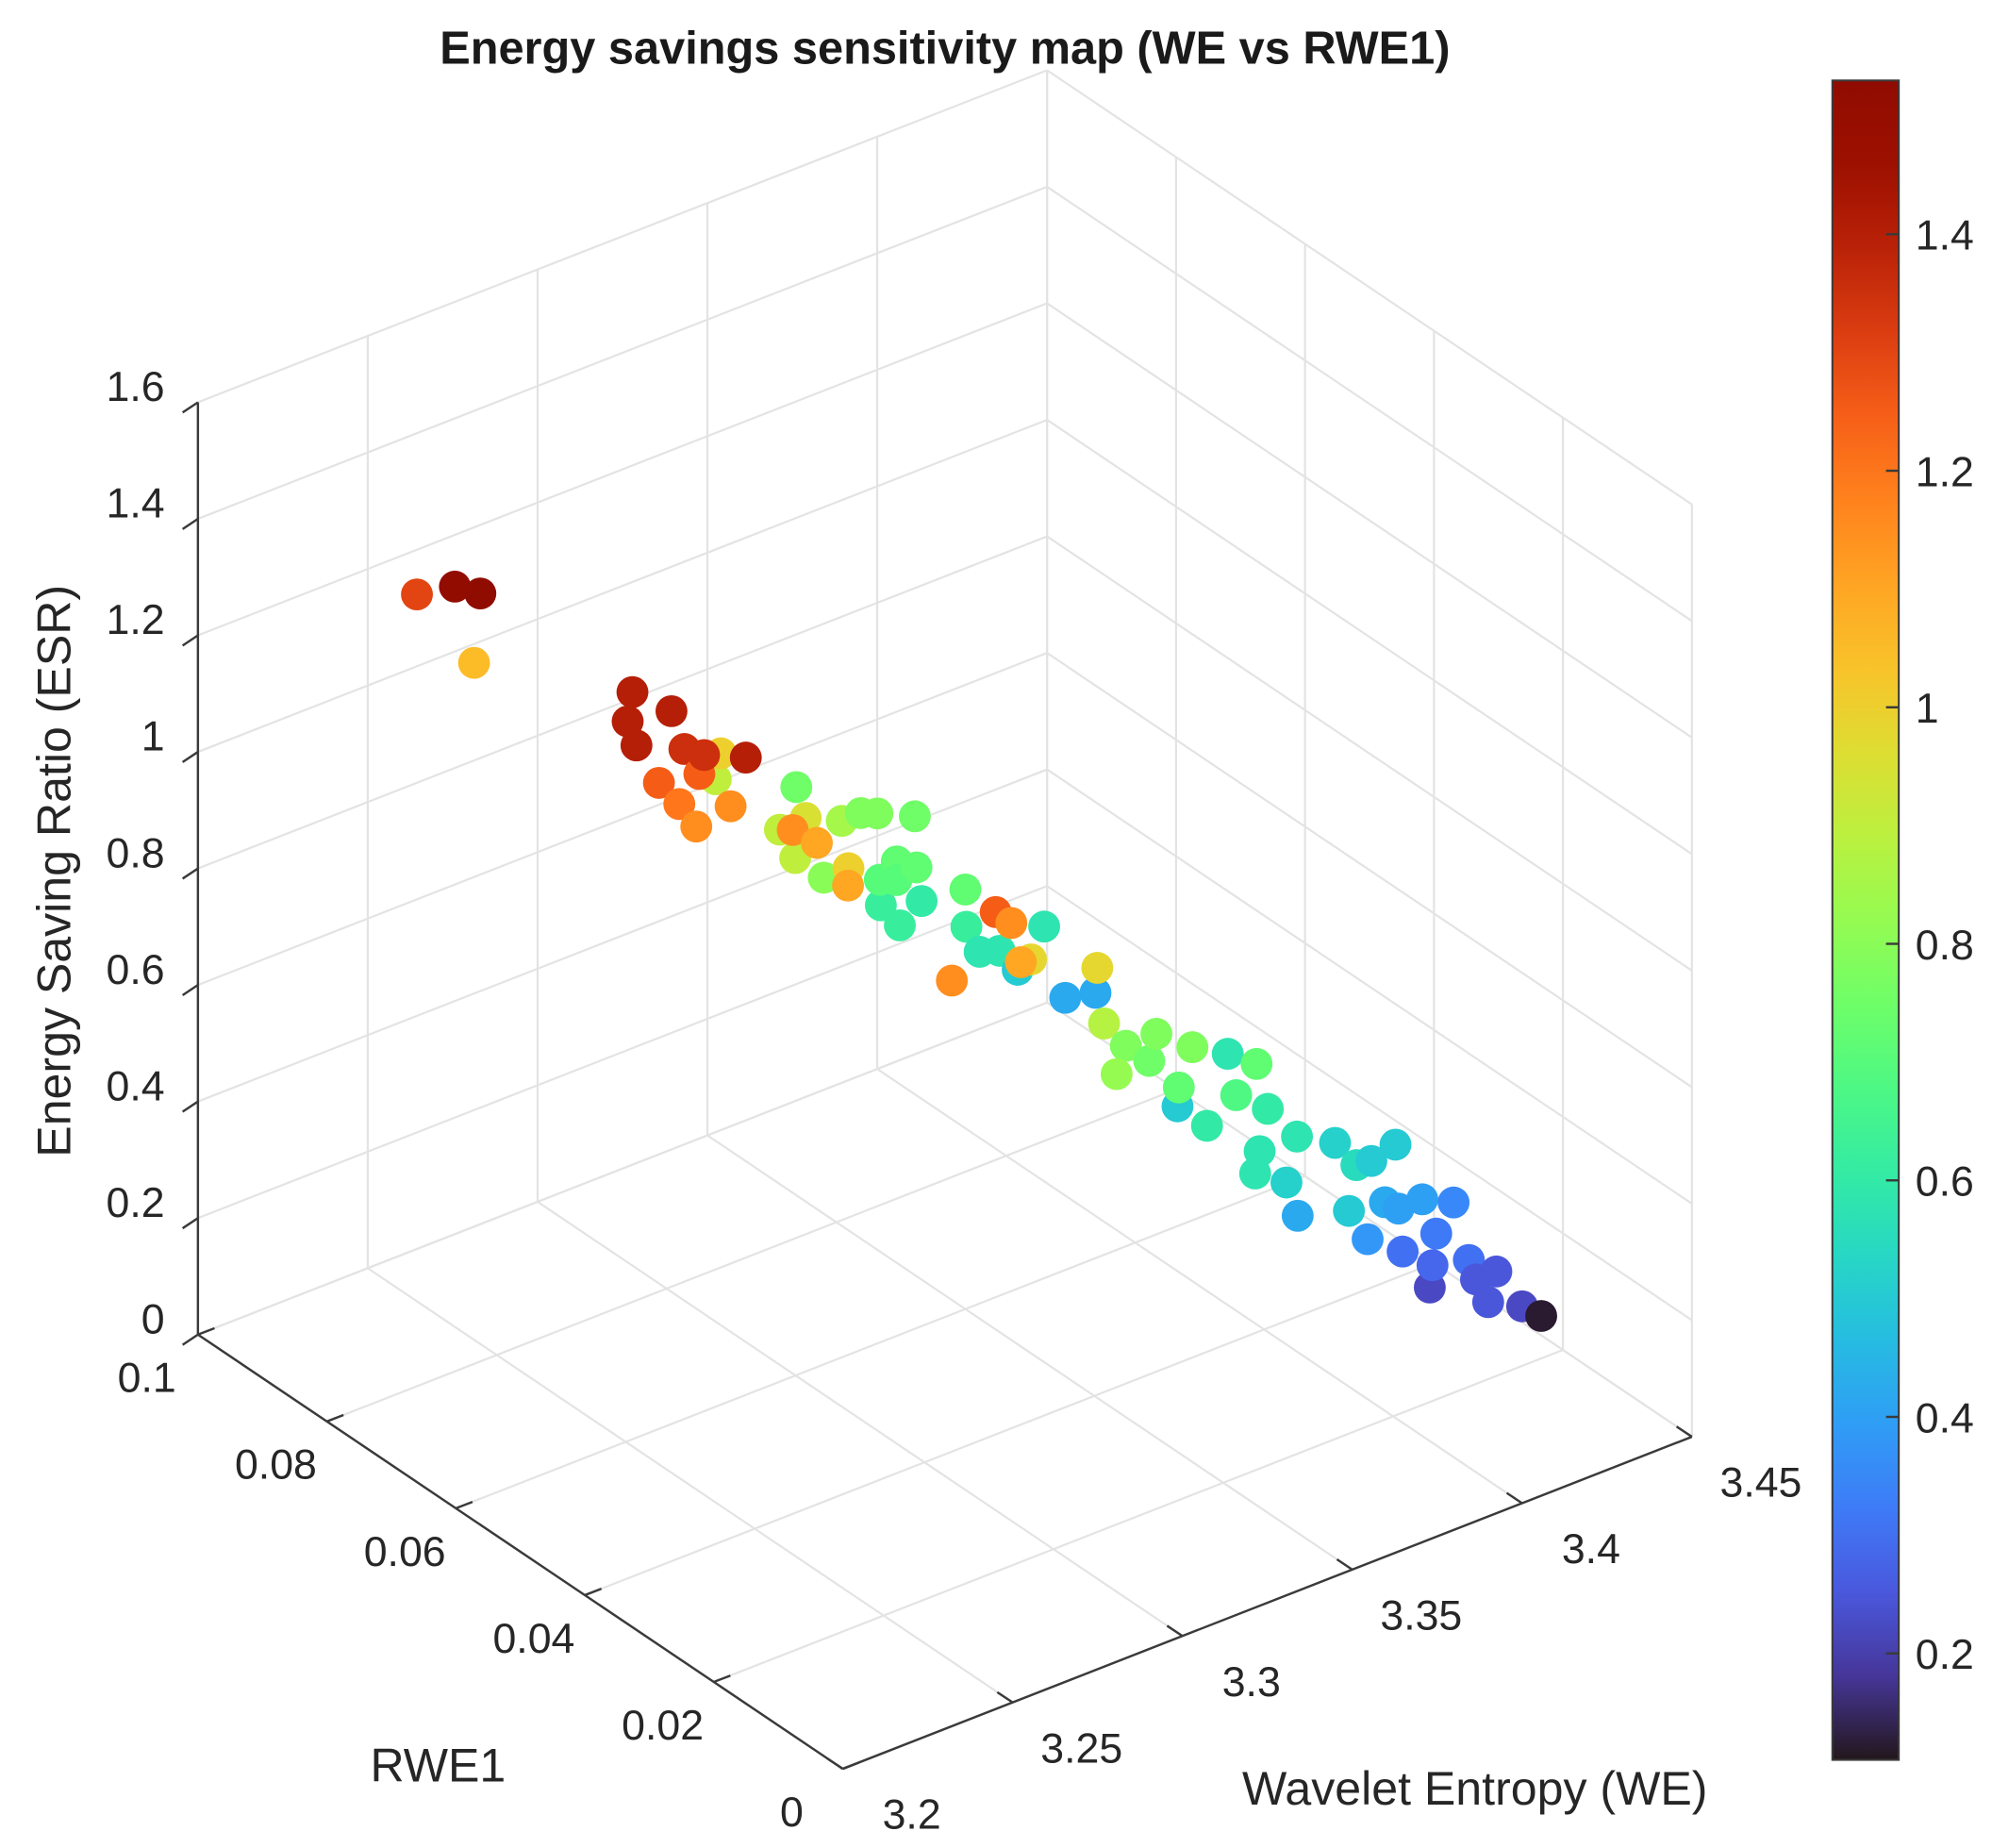 Image resolution: width=1992 pixels, height=1848 pixels. I want to click on x-tick-label: 3.45, so click(1760, 1484).